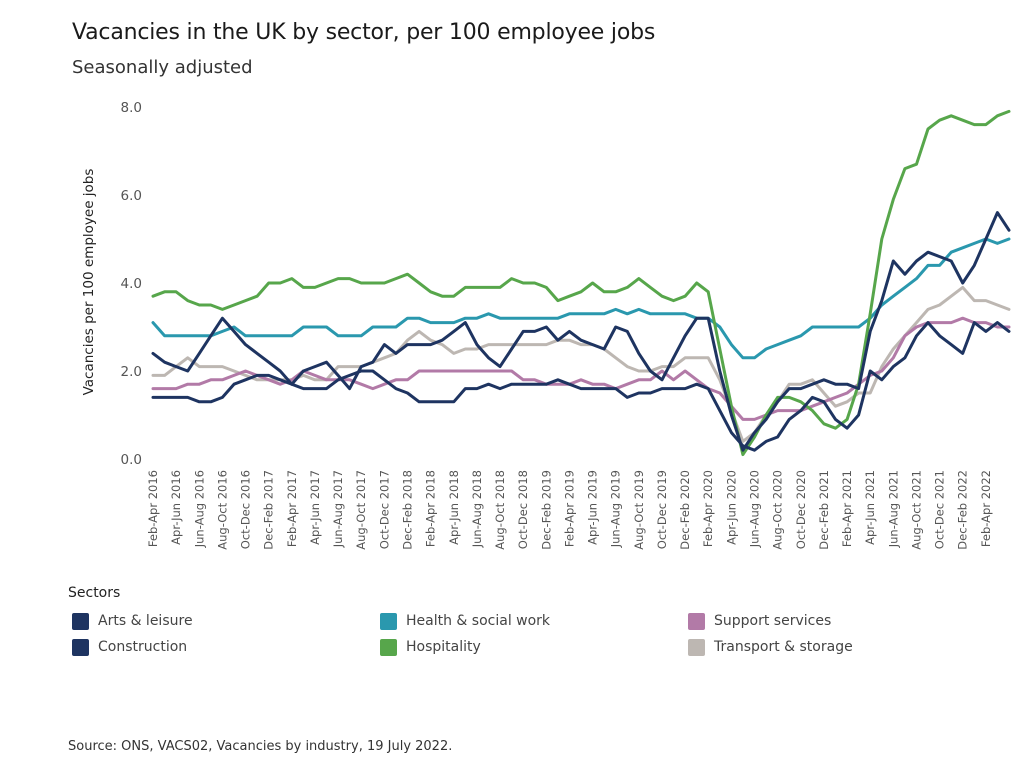  What do you see at coordinates (477, 509) in the screenshot?
I see `x-tick-label: Jun-Aug 2018` at bounding box center [477, 509].